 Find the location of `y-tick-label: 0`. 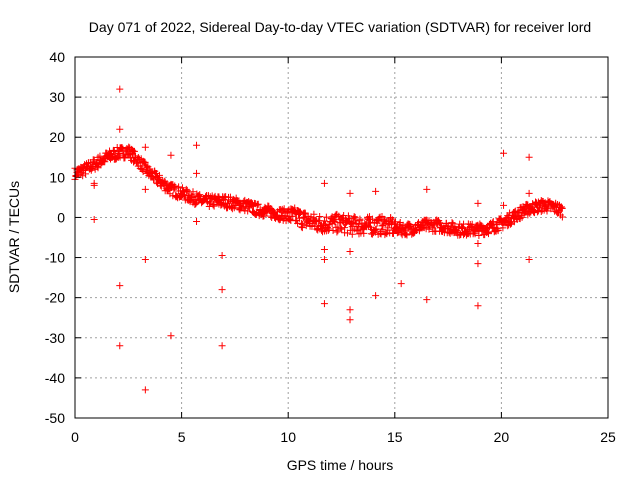

y-tick-label: 0 is located at coordinates (61, 217).